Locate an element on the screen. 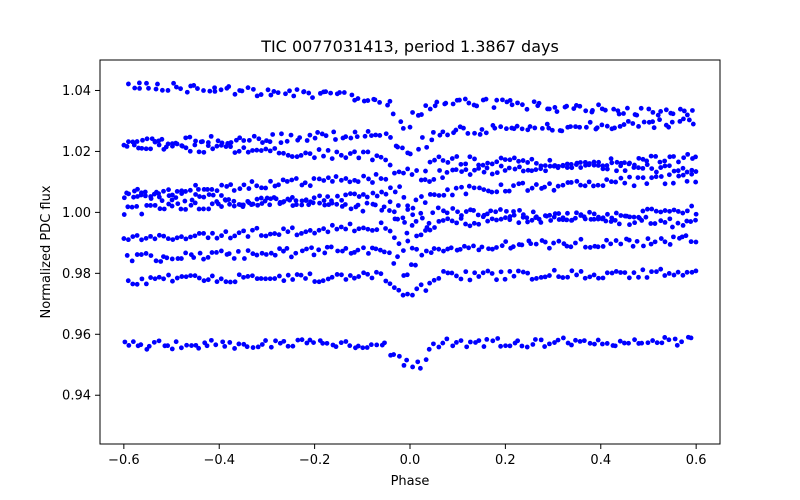 The width and height of the screenshot is (800, 500). y-tick-label: 1.02 is located at coordinates (76, 152).